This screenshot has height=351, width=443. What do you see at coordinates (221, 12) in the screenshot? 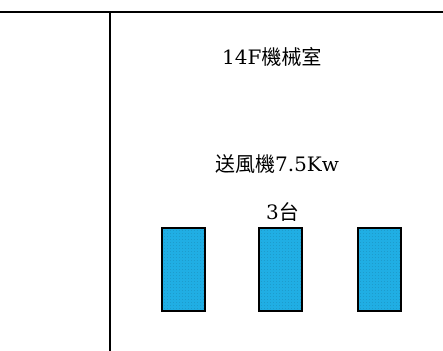
I see `room-wall-top` at bounding box center [221, 12].